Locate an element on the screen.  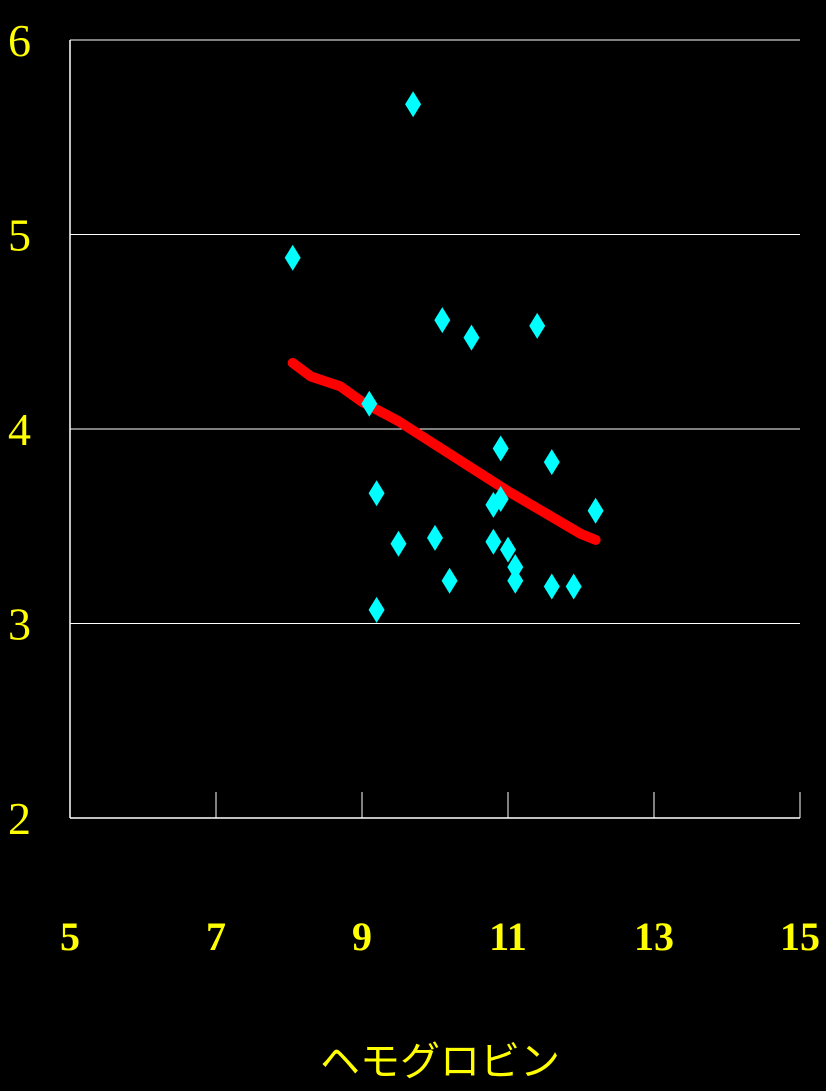
x-tick-label-7: 7 is located at coordinates (216, 936).